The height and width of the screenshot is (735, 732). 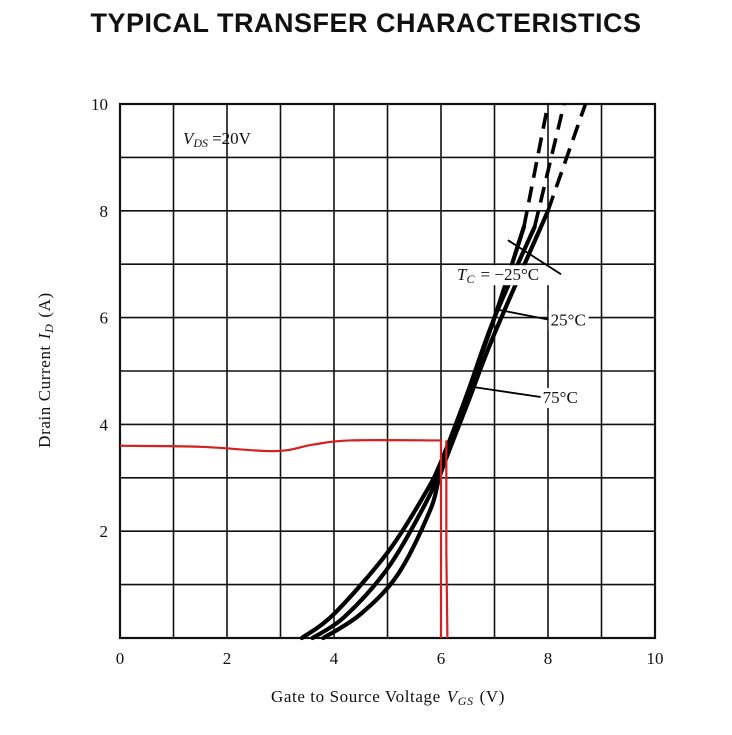 I want to click on x-tick-label: 2, so click(x=227, y=658).